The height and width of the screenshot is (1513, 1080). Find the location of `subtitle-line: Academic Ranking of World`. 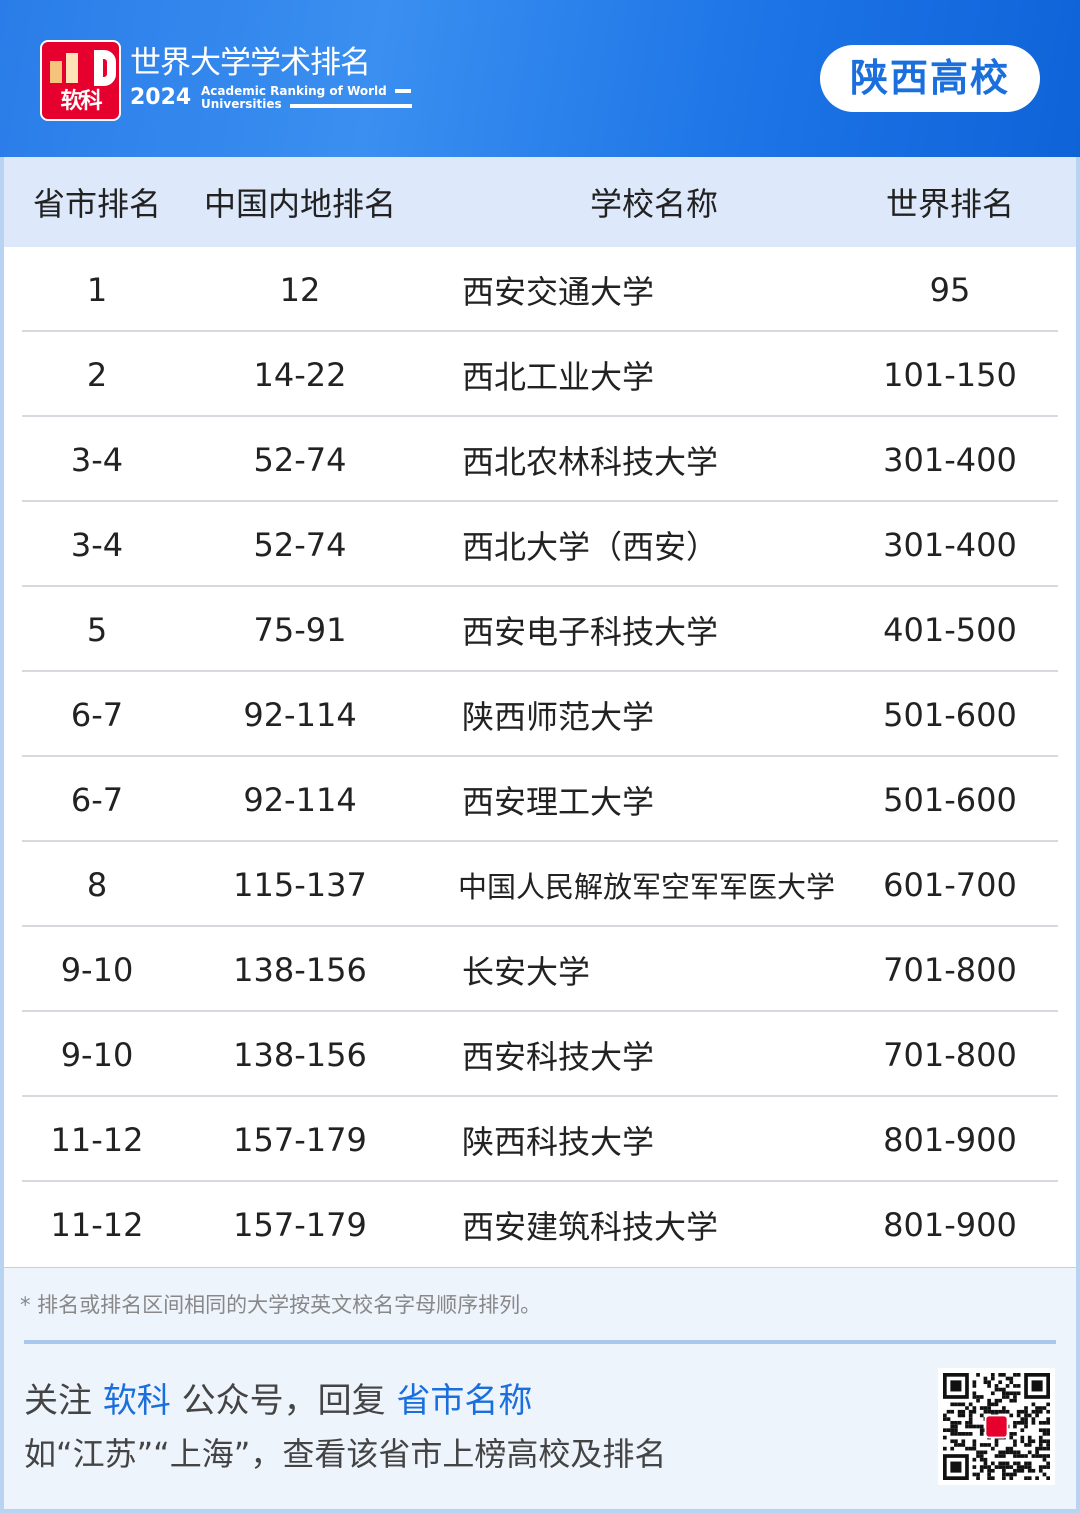

subtitle-line: Academic Ranking of World is located at coordinates (294, 91).